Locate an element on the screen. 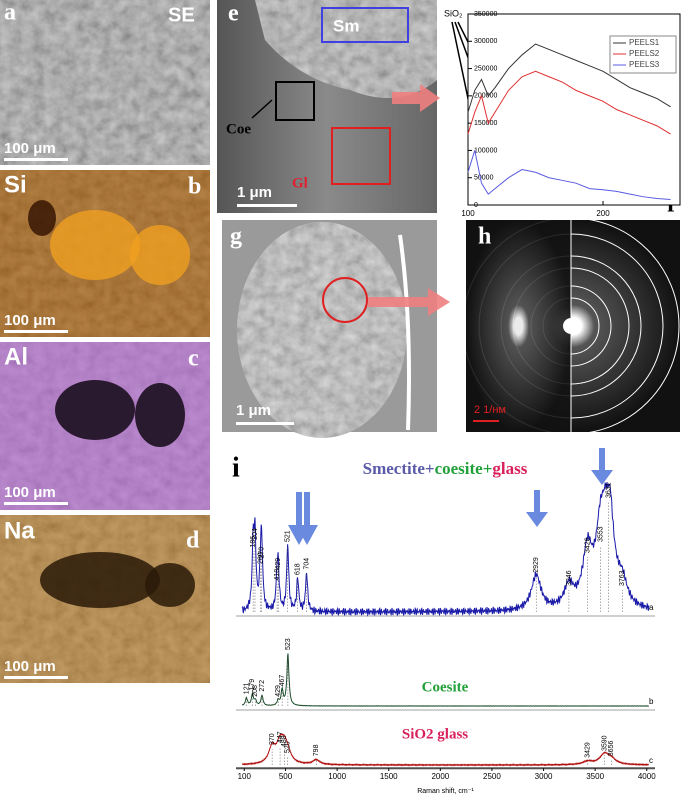 This screenshot has height=798, width=685. peak-label: 523 is located at coordinates (288, 644).